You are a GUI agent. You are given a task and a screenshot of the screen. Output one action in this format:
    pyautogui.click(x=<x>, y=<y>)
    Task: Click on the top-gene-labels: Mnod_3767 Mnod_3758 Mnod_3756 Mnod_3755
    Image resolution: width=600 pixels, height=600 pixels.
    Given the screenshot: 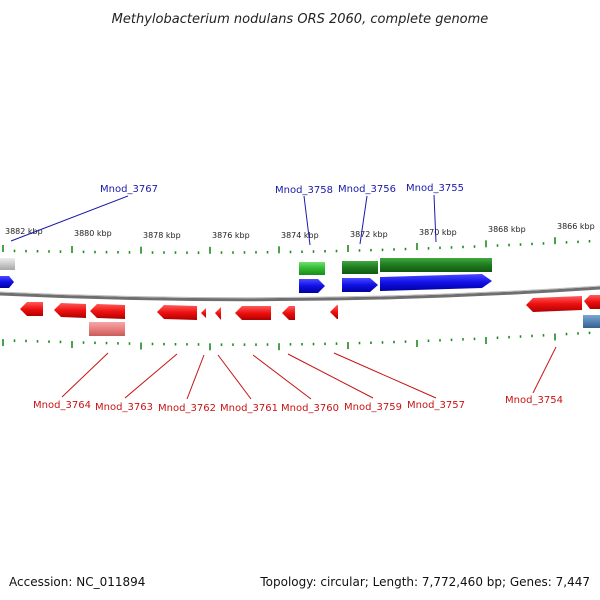 What is the action you would take?
    pyautogui.click(x=282, y=189)
    